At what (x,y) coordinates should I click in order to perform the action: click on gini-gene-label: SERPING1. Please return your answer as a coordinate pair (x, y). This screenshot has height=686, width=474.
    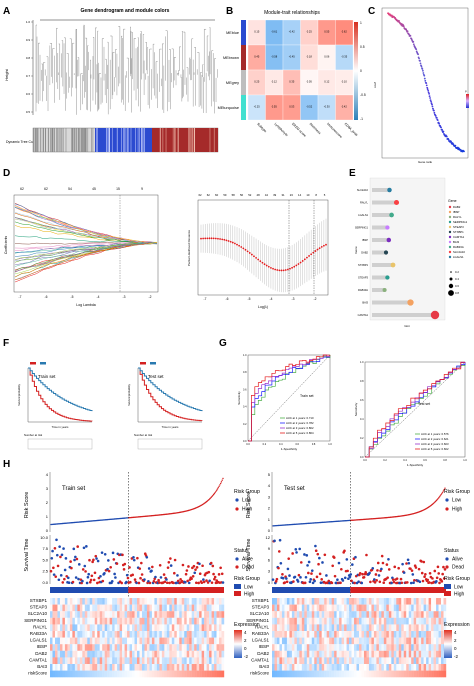
    Looking at the image, I should click on (362, 228).